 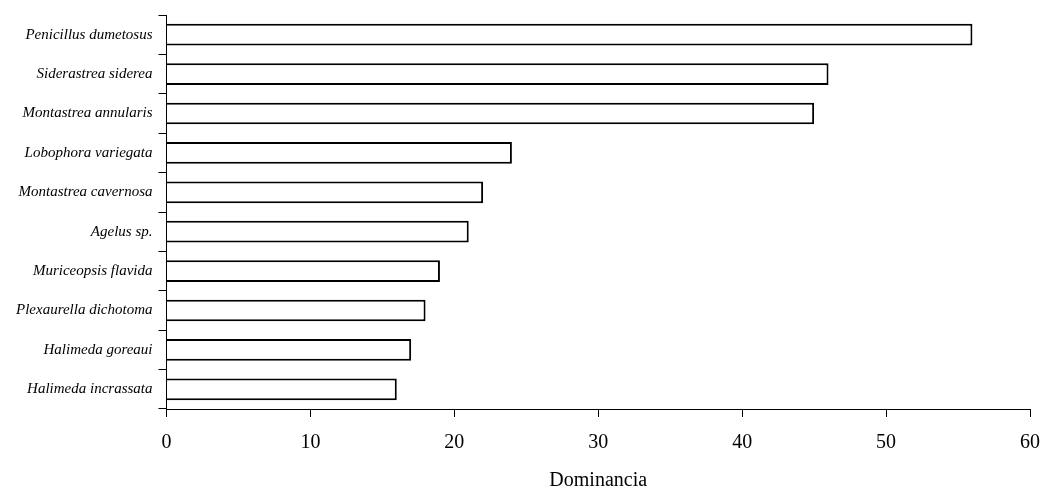 I want to click on x-axis-title: Dominancia, so click(x=598, y=479).